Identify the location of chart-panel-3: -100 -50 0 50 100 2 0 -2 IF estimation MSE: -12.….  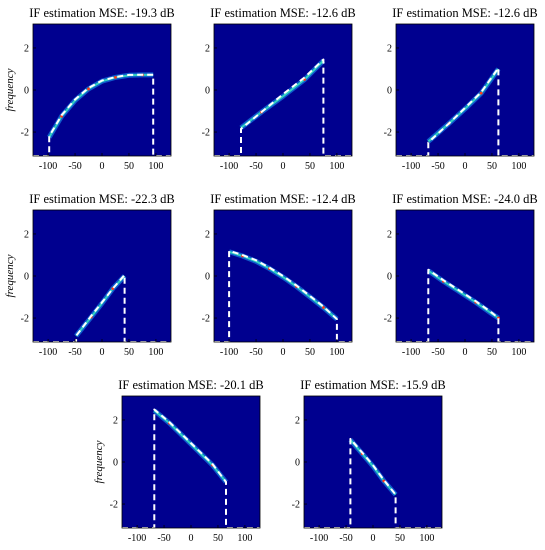
(461, 89).